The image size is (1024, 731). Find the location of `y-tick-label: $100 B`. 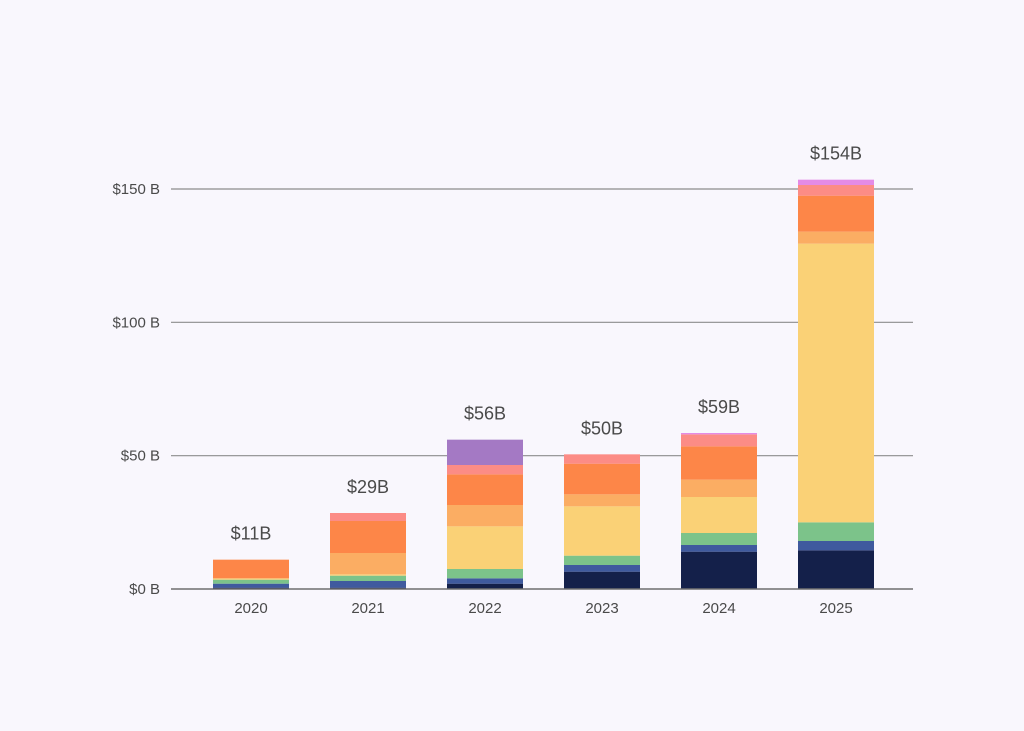

y-tick-label: $100 B is located at coordinates (136, 322).